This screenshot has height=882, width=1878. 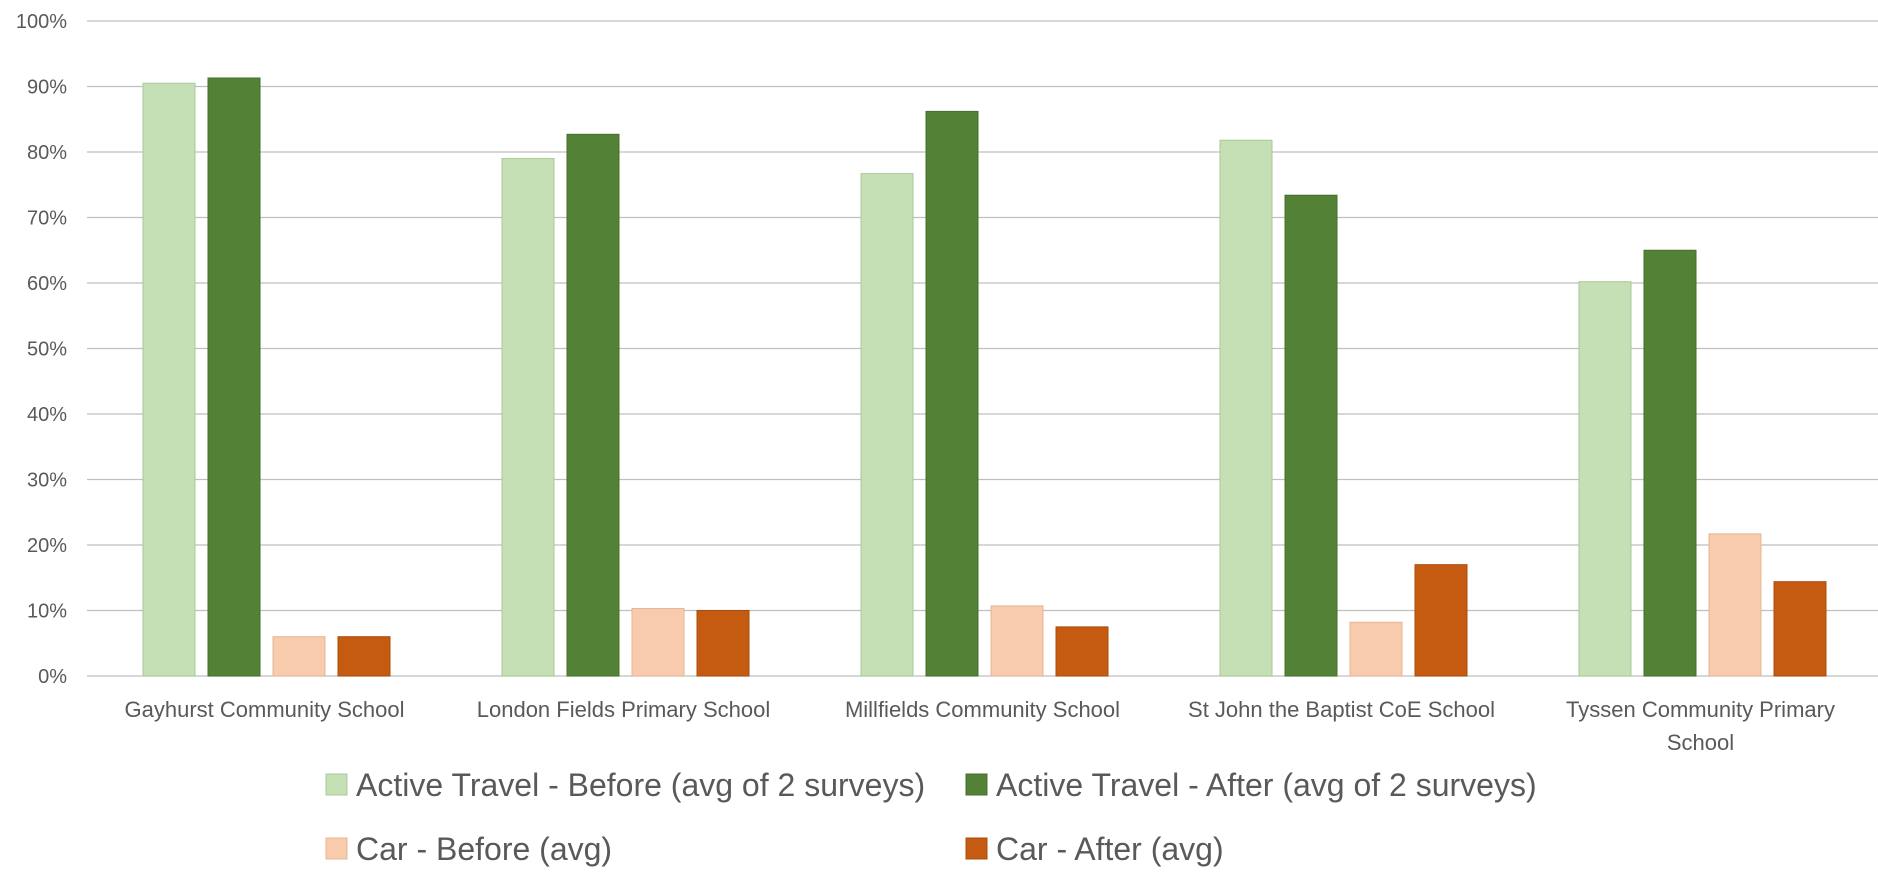 What do you see at coordinates (41, 22) in the screenshot?
I see `y-tick-label: 100%` at bounding box center [41, 22].